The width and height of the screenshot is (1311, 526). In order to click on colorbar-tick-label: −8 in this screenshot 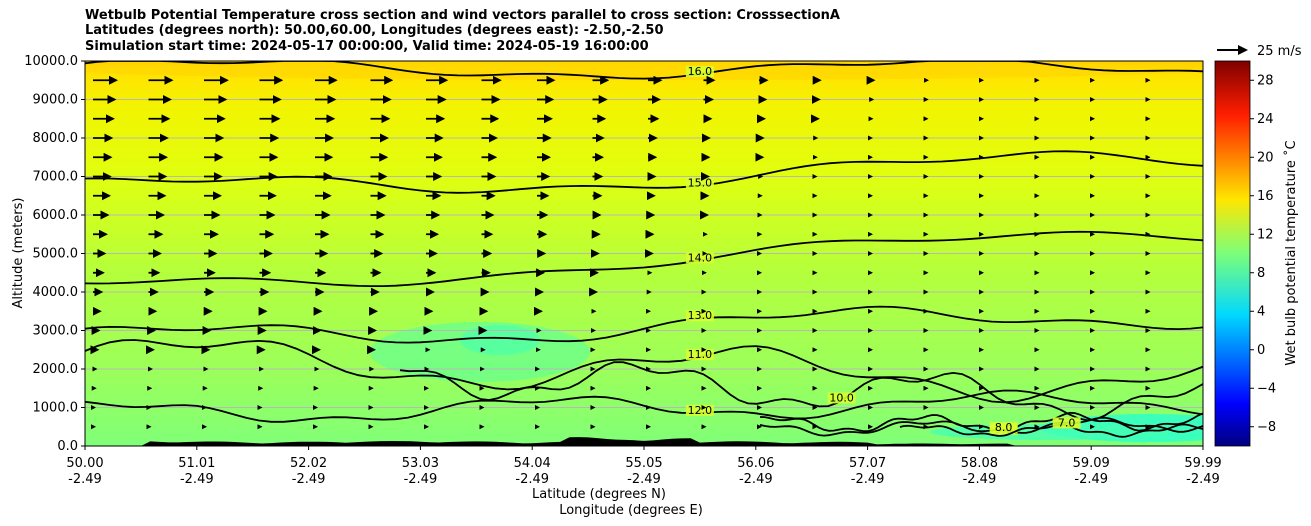, I will do `click(1266, 427)`.